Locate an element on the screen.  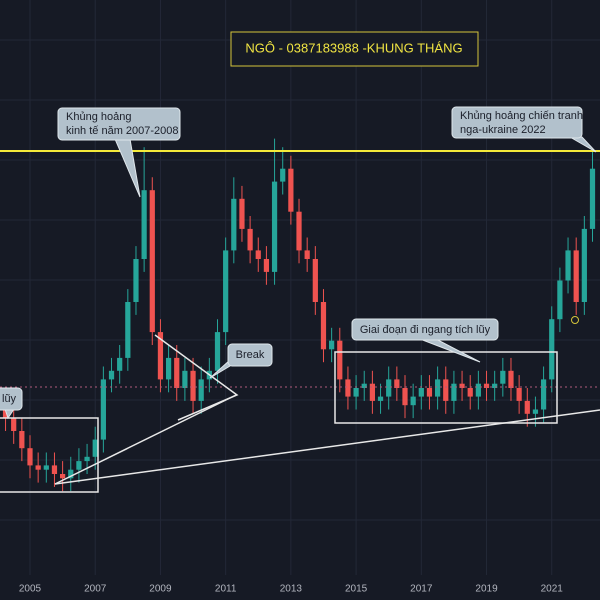
marker is located at coordinates (575, 320).